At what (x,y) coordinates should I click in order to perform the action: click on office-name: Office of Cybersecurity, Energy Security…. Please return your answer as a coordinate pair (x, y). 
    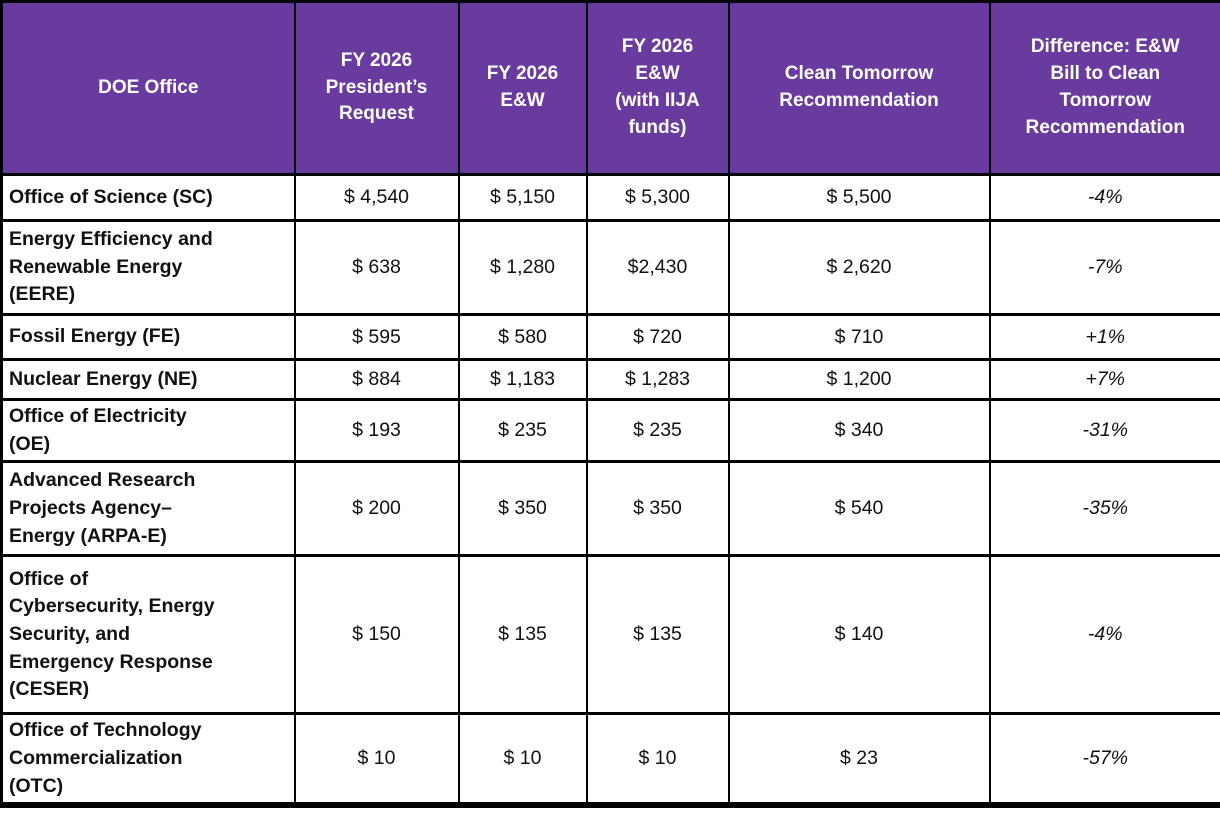
    Looking at the image, I should click on (148, 635).